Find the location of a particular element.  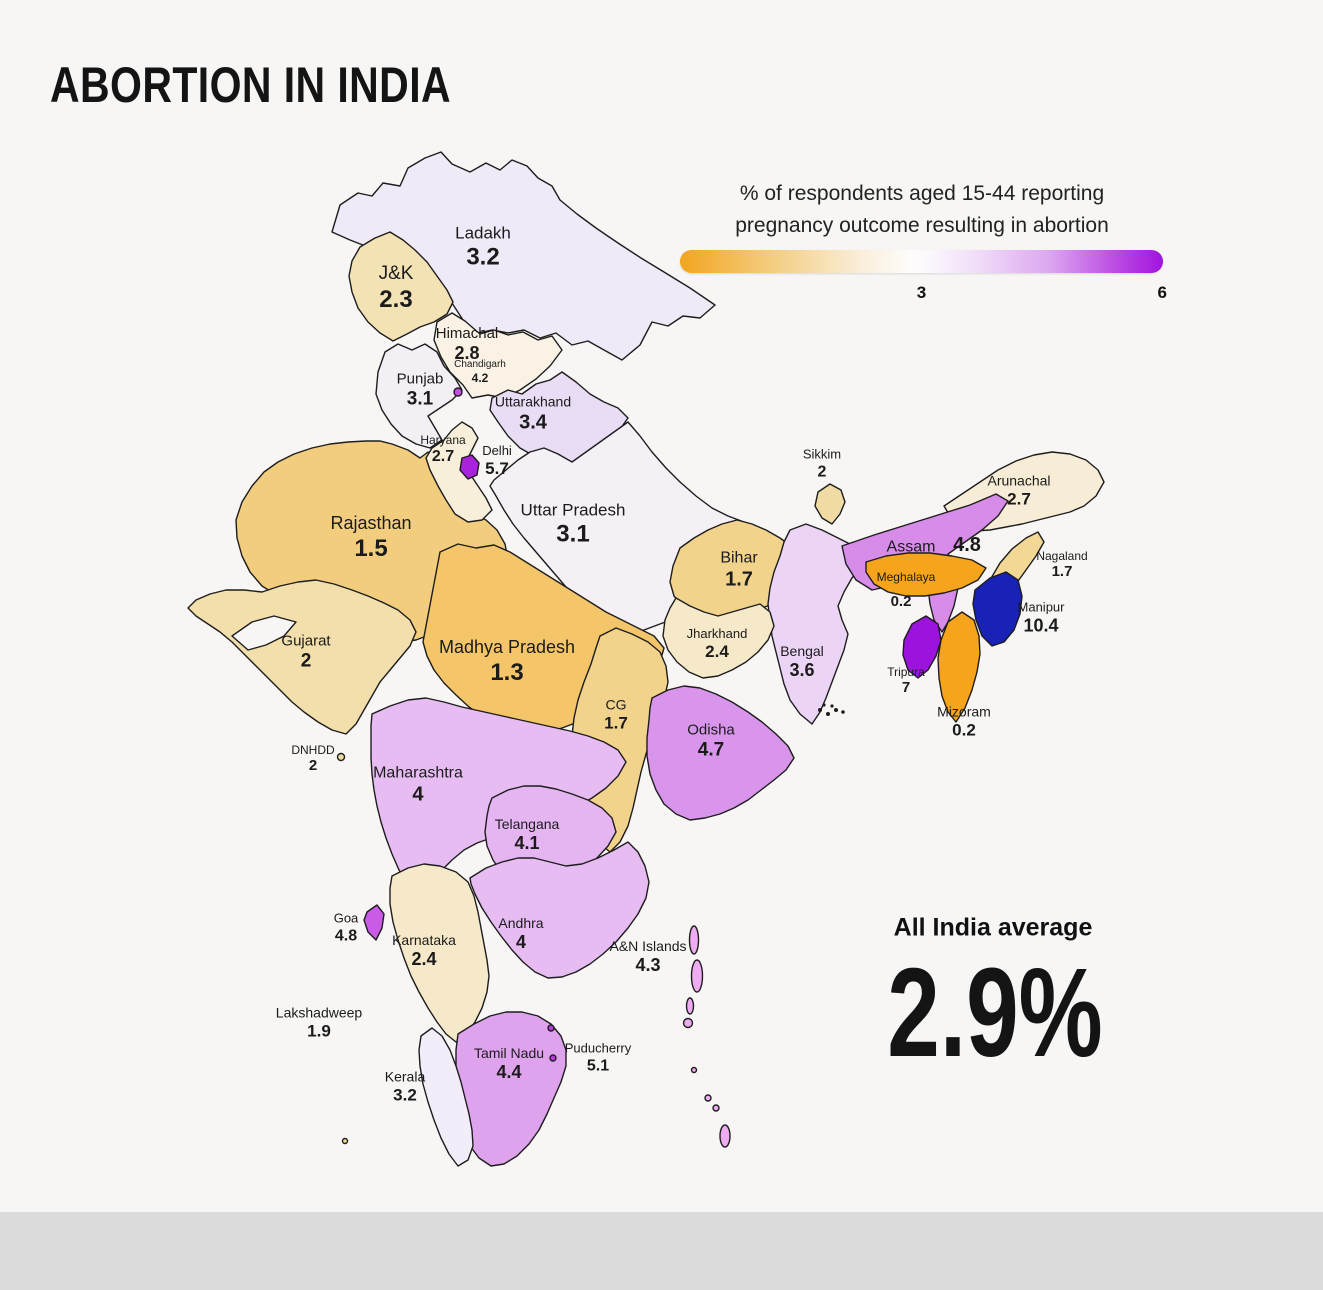

state-andaman-shape2 is located at coordinates (697, 976).